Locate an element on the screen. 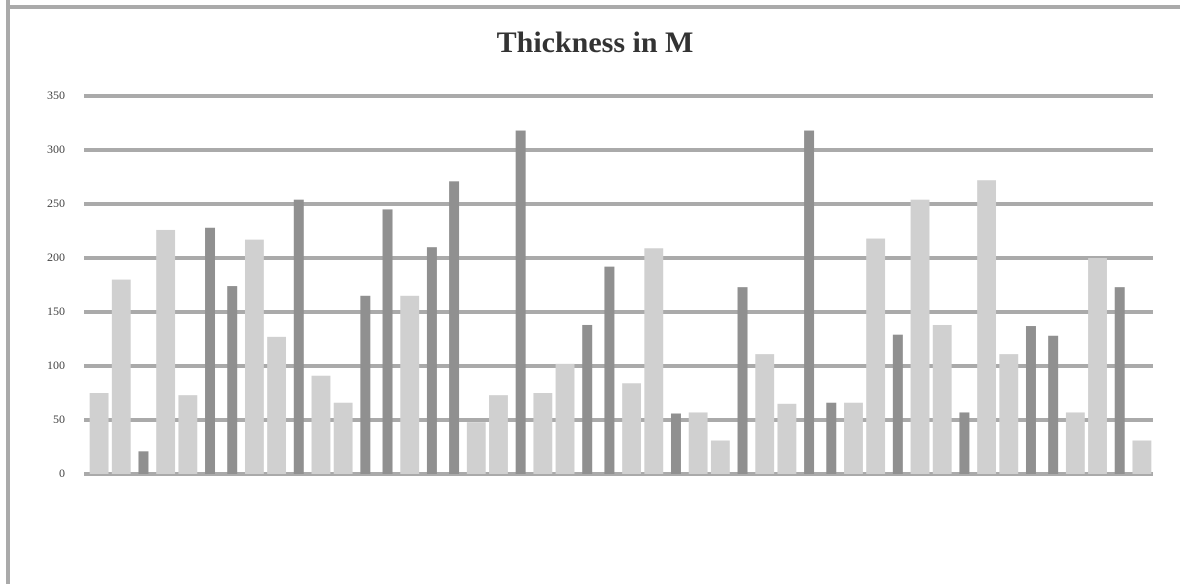 The image size is (1180, 584). chart-title: Thickness in M is located at coordinates (595, 42).